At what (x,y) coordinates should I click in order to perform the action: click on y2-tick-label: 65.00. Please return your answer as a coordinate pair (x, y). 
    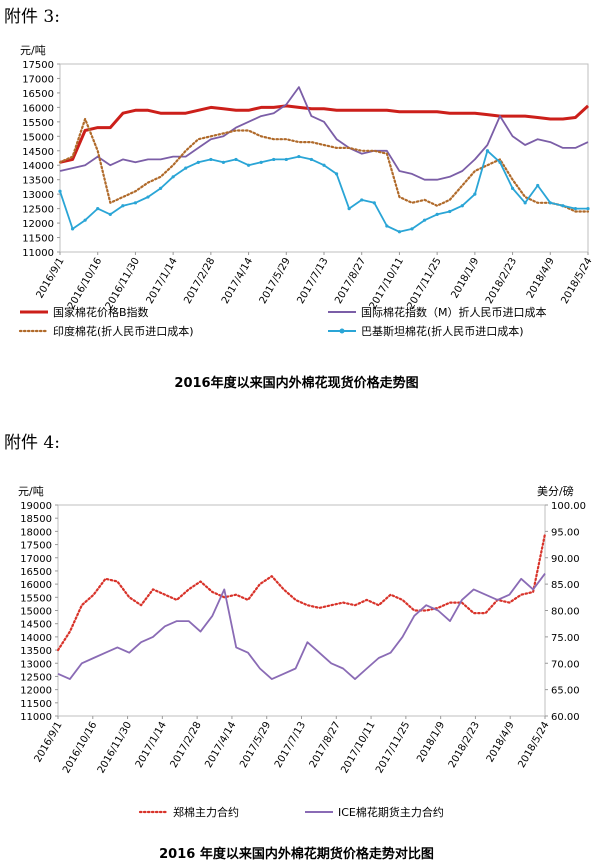
    Looking at the image, I should click on (565, 691).